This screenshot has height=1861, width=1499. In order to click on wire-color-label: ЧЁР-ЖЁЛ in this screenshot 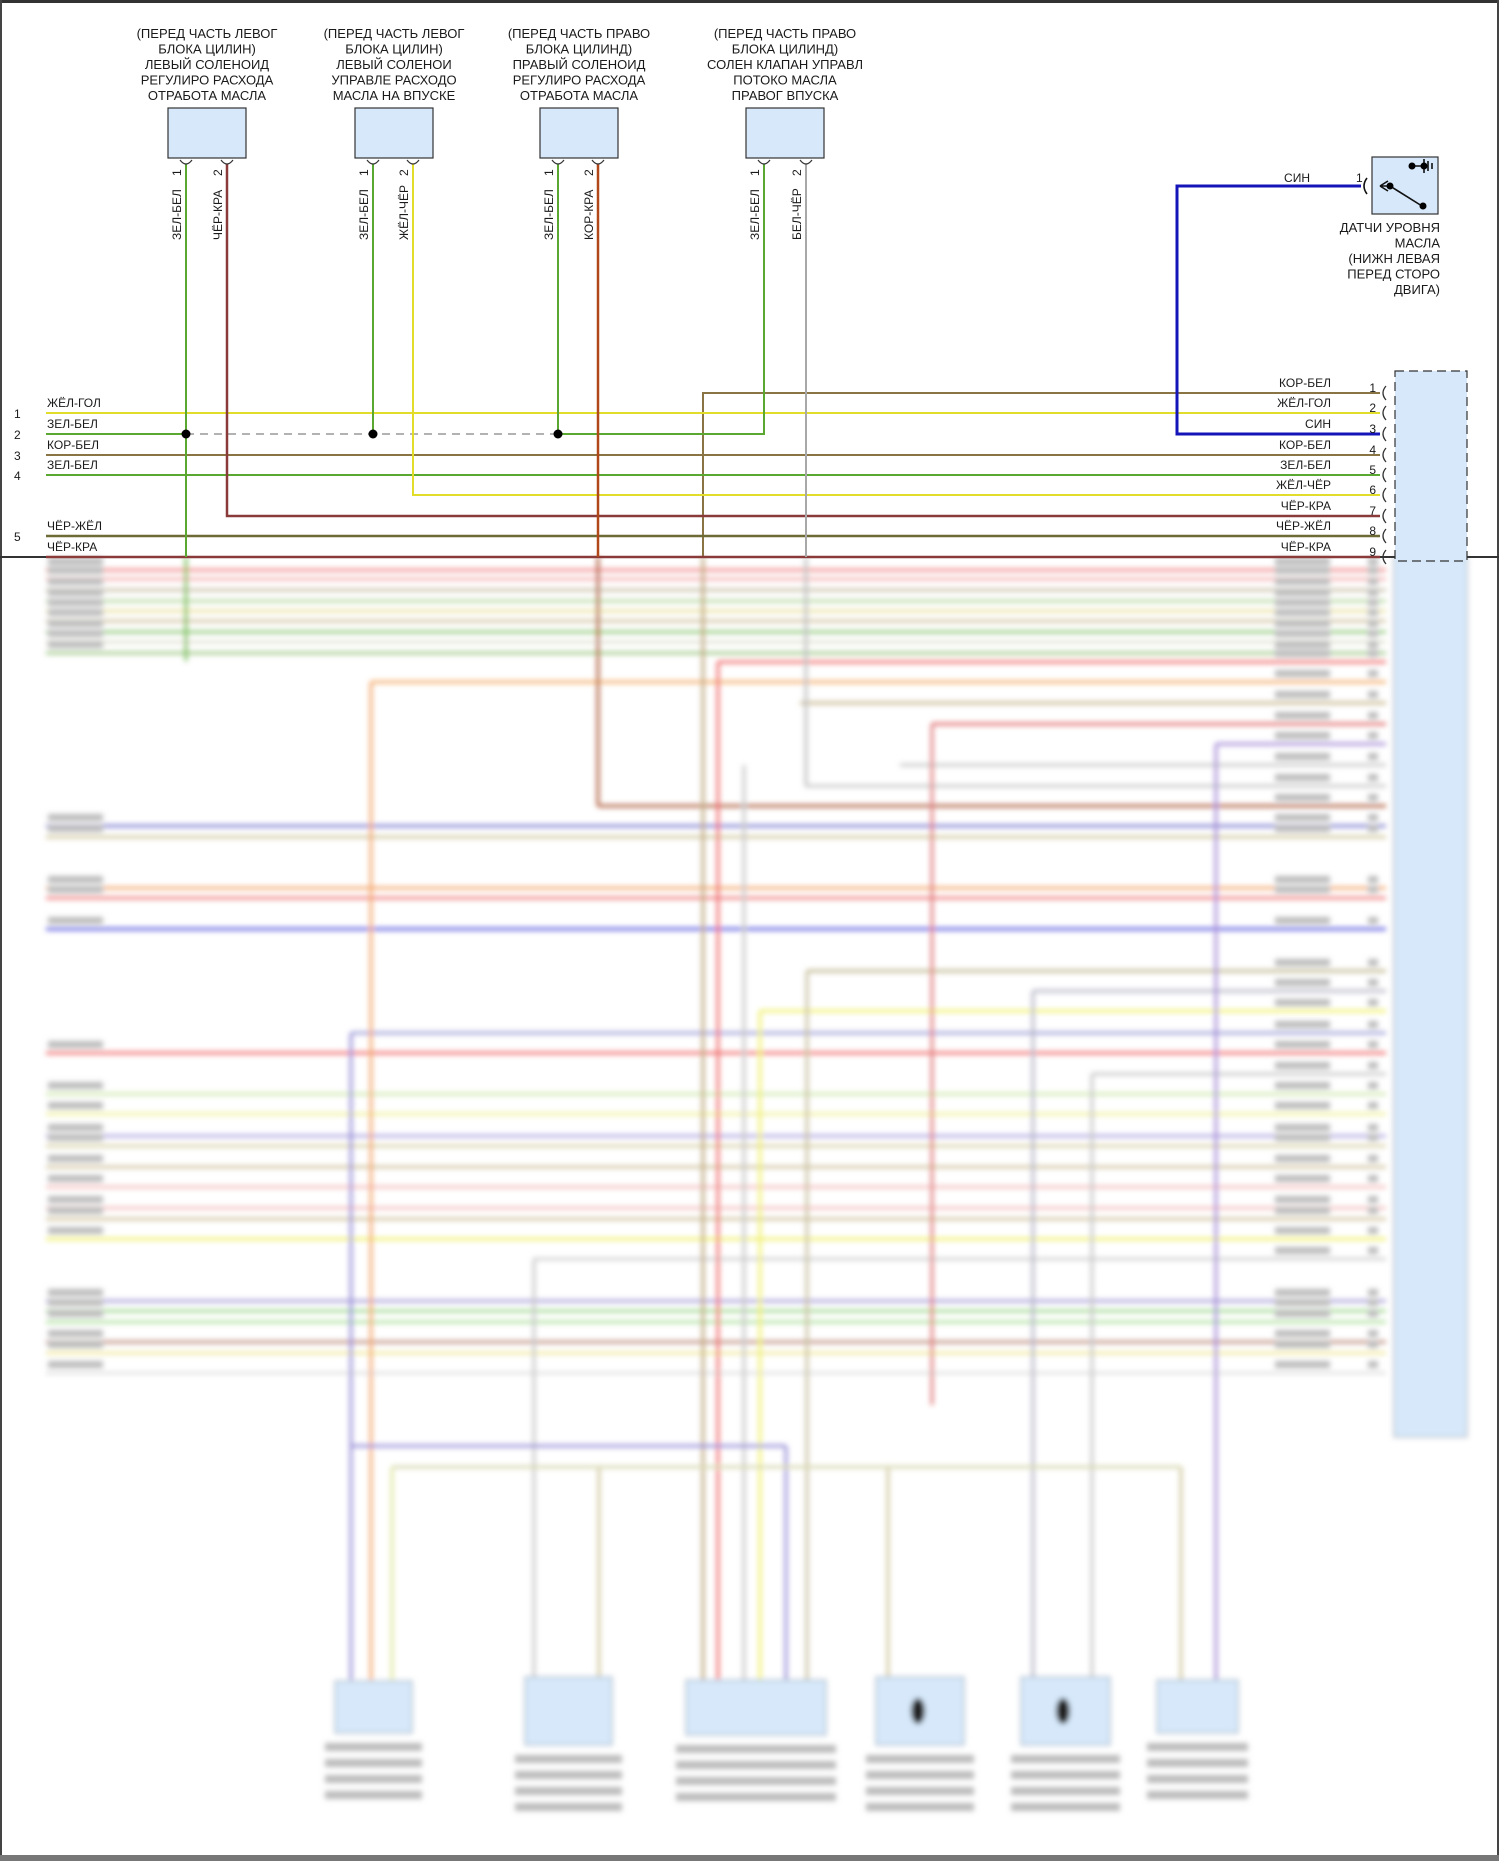, I will do `click(74, 526)`.